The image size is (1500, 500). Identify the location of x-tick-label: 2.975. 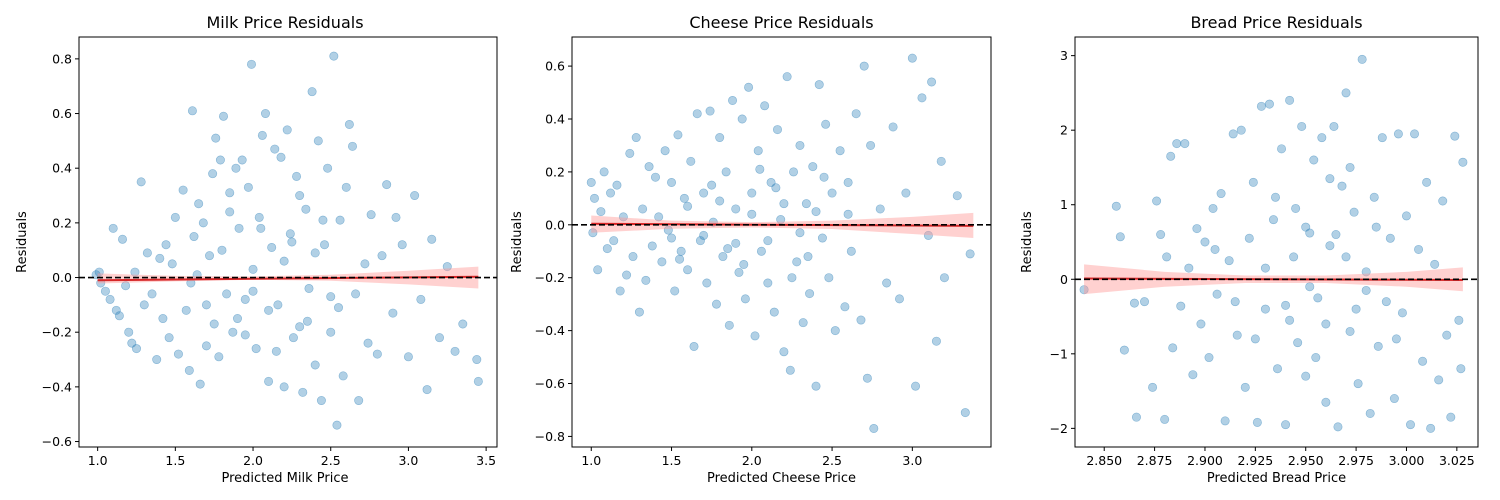
(1356, 460).